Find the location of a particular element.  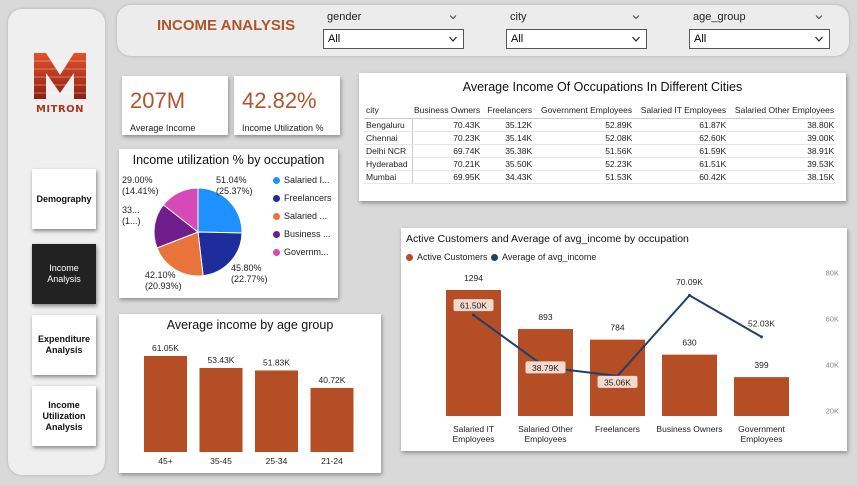

pie-data-label: 45.80% is located at coordinates (246, 268).